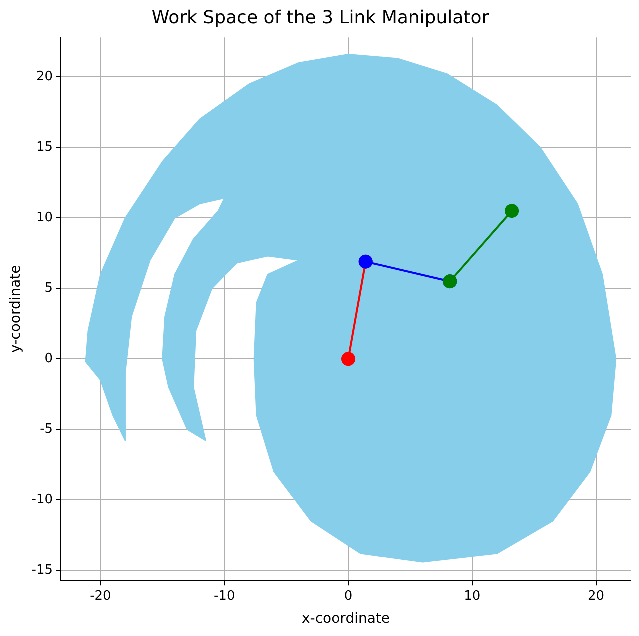  I want to click on y-tick-label: -10, so click(43, 500).